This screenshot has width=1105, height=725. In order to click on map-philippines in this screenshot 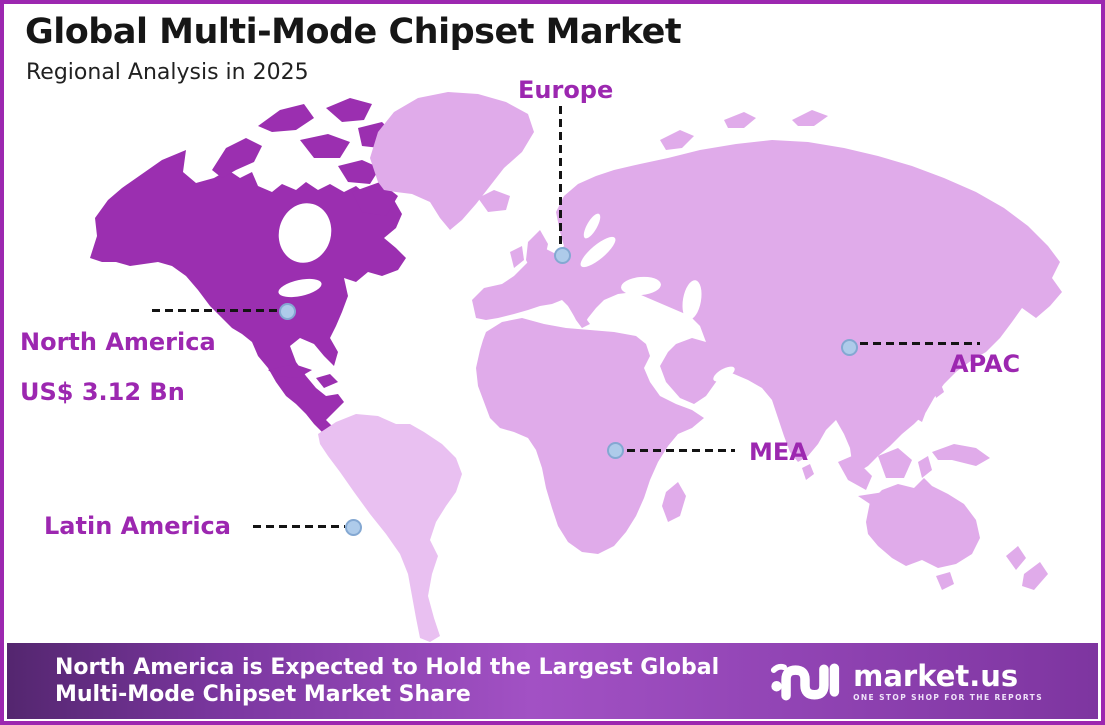, I will do `click(919, 408)`.